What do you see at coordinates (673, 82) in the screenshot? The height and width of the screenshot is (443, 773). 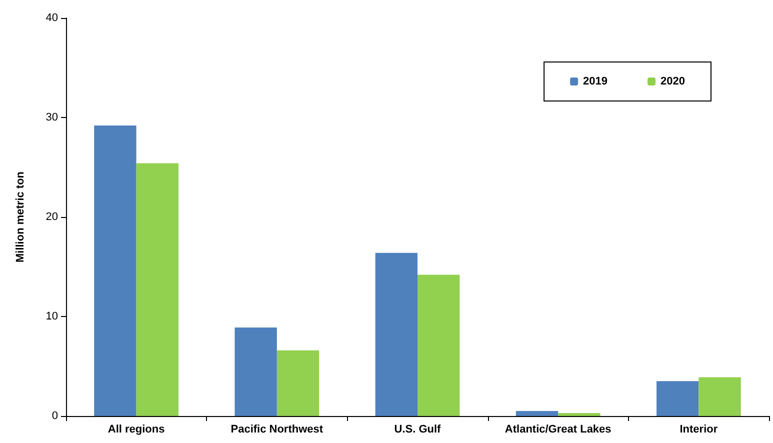 I see `legend-label: 2020` at bounding box center [673, 82].